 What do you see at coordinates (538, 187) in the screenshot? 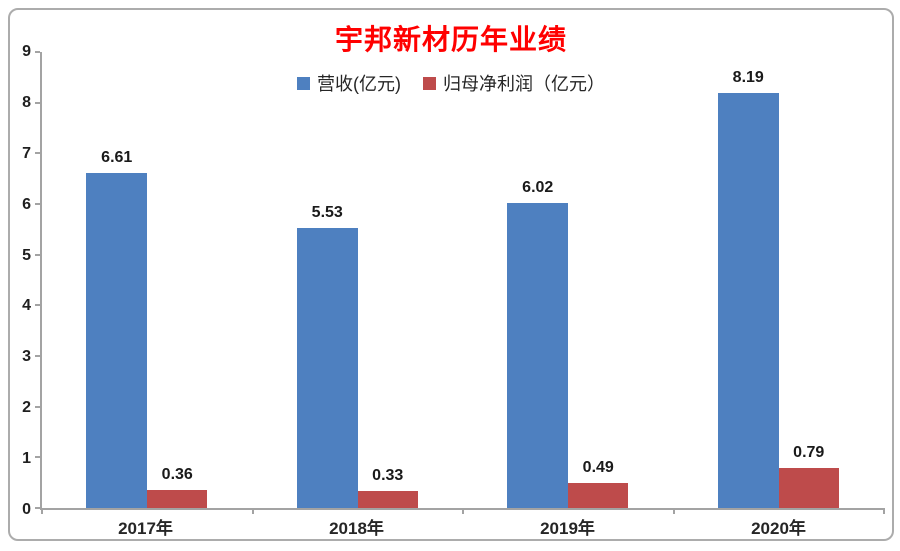
I see `revenue-value-label-2019年: 6.02` at bounding box center [538, 187].